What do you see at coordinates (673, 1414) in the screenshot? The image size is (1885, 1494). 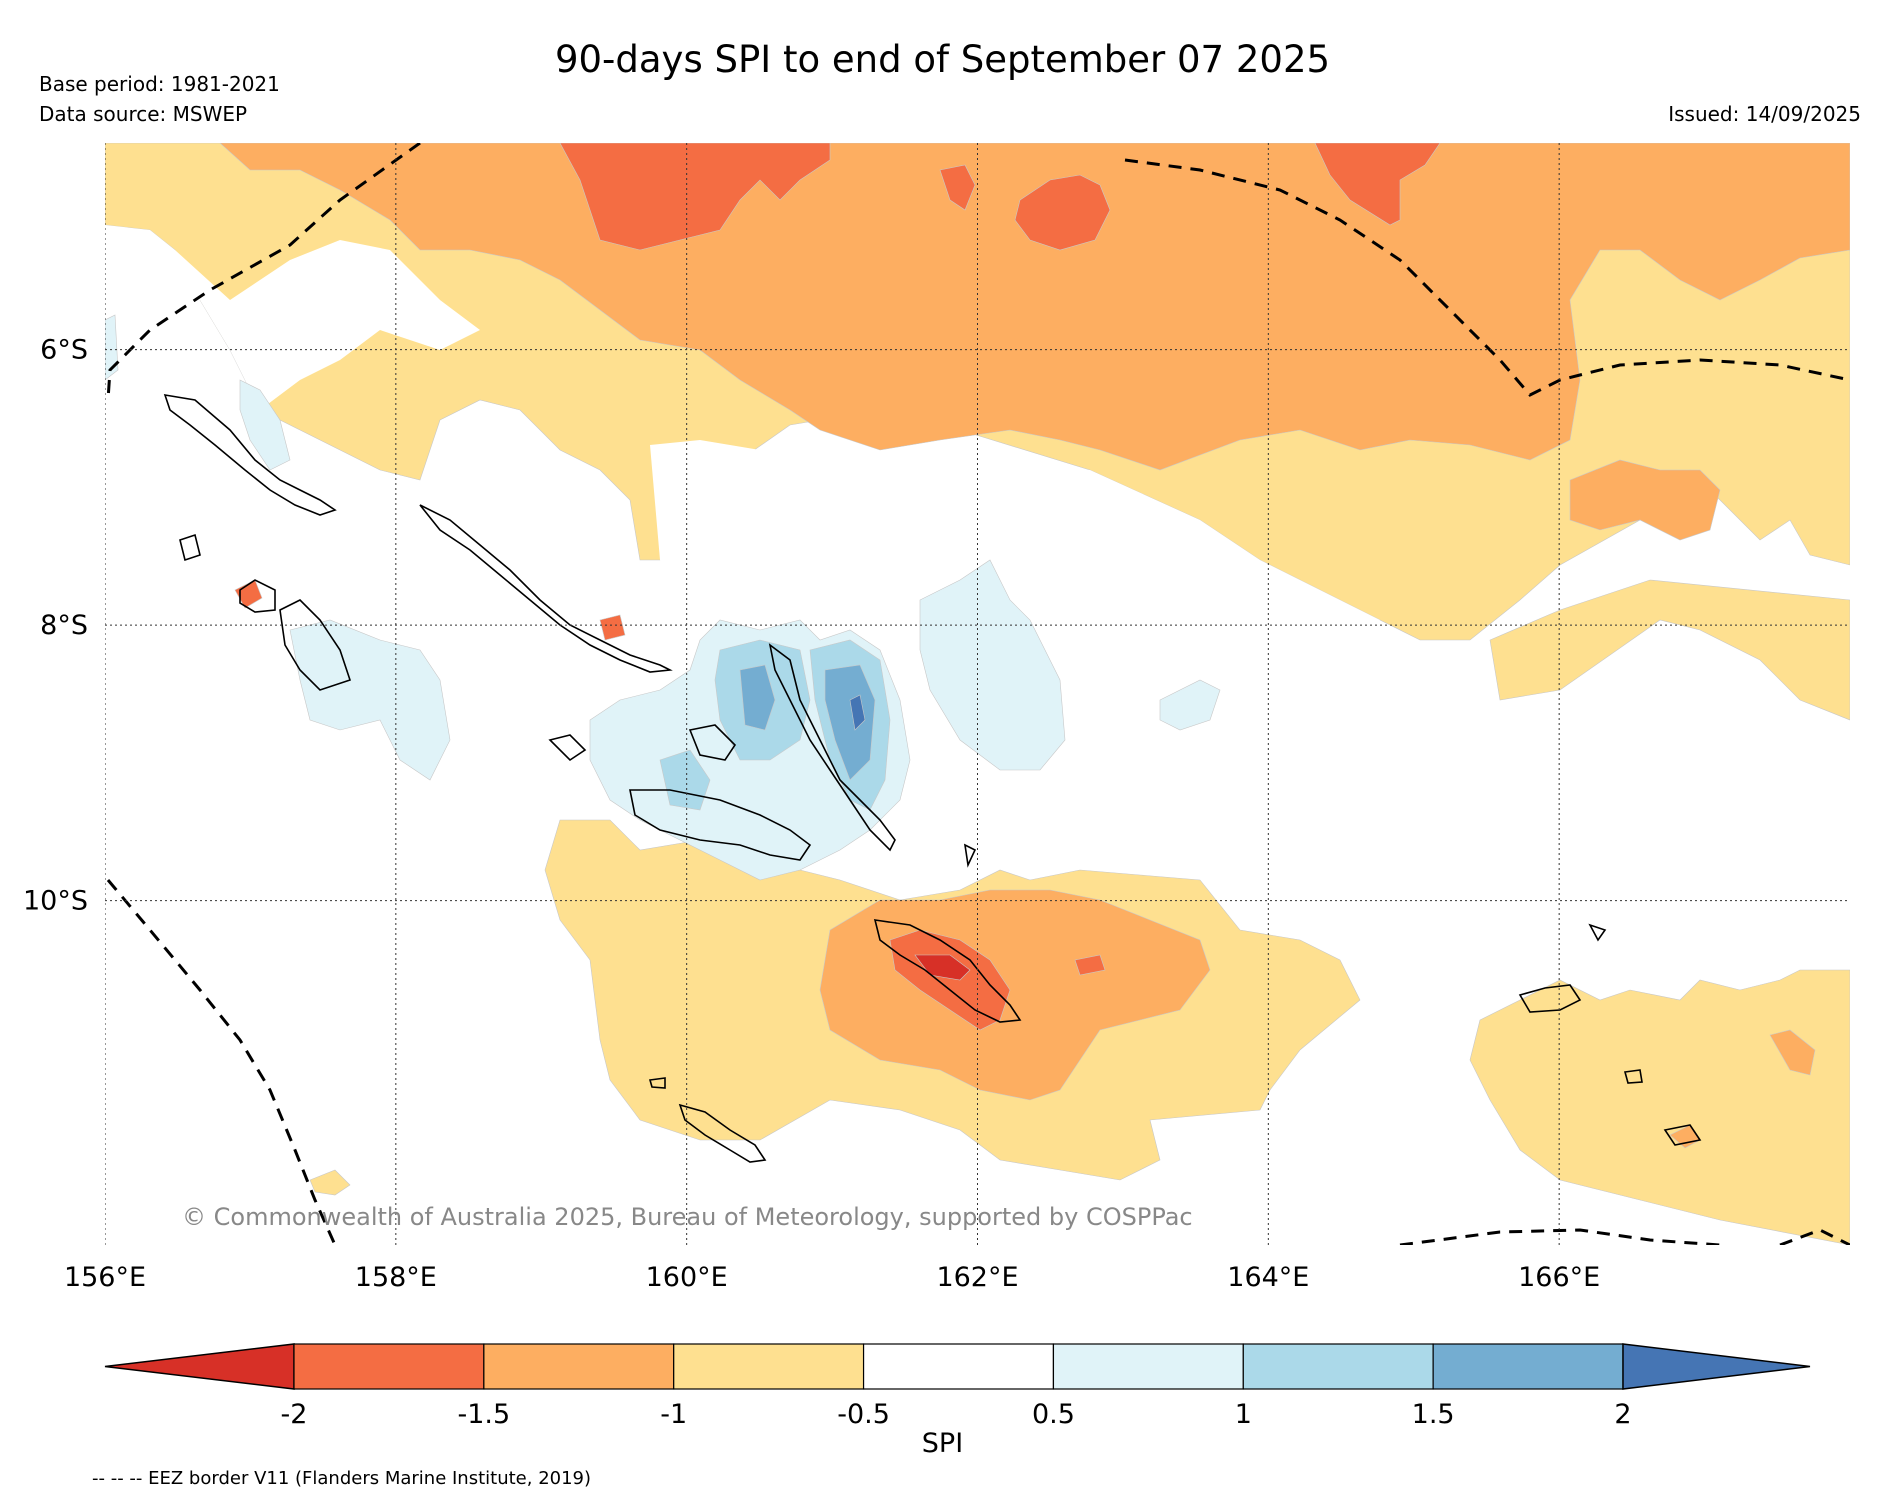 I see `colorbar-tick-label: -1` at bounding box center [673, 1414].